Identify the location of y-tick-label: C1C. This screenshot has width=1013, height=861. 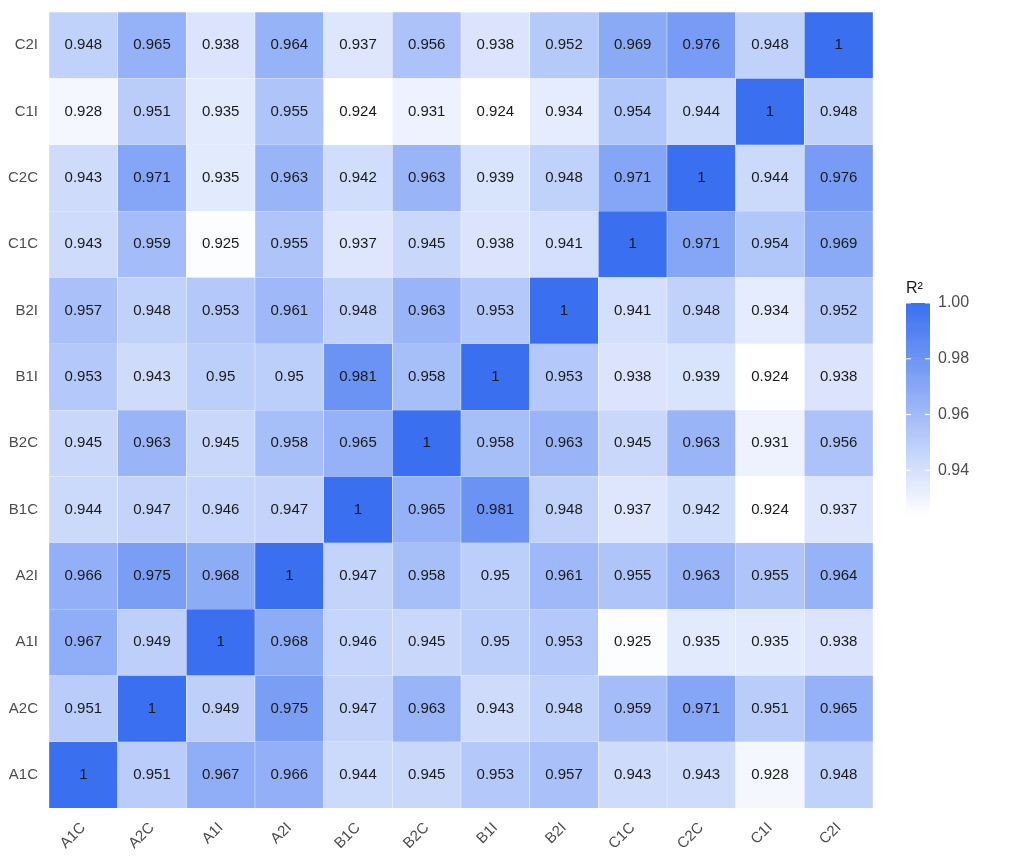
(23, 243).